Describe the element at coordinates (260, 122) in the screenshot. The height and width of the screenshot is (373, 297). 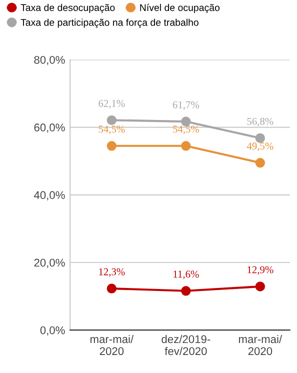
I see `data-label: 56,8%` at that location.